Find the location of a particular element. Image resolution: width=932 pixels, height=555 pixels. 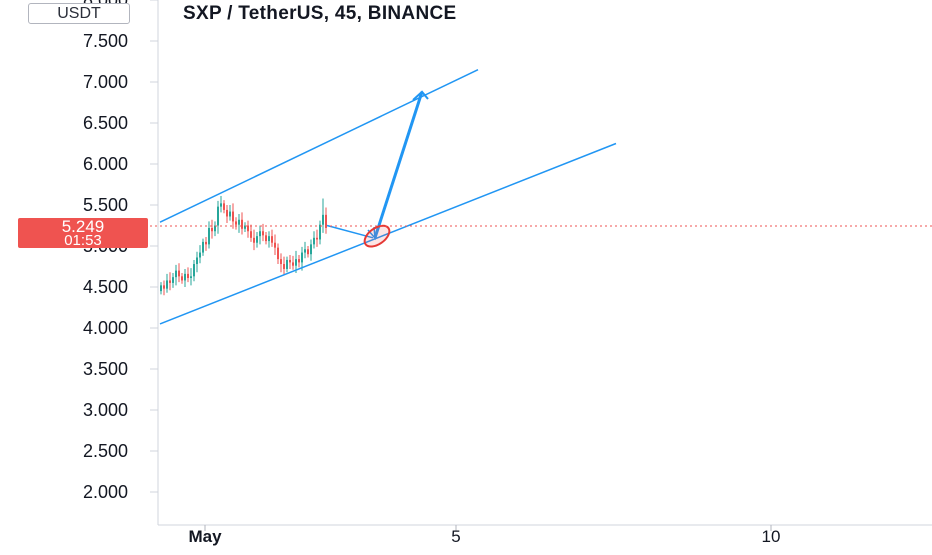

time-tick-label: 5 is located at coordinates (455, 536).